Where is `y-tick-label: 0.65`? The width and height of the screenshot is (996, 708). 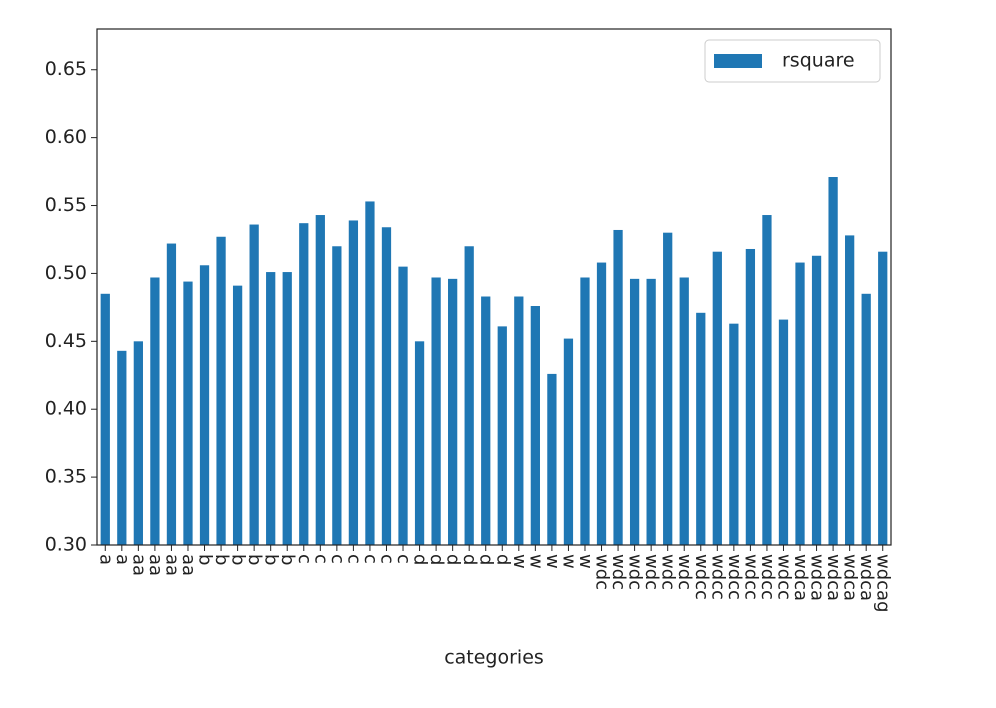 y-tick-label: 0.65 is located at coordinates (66, 69).